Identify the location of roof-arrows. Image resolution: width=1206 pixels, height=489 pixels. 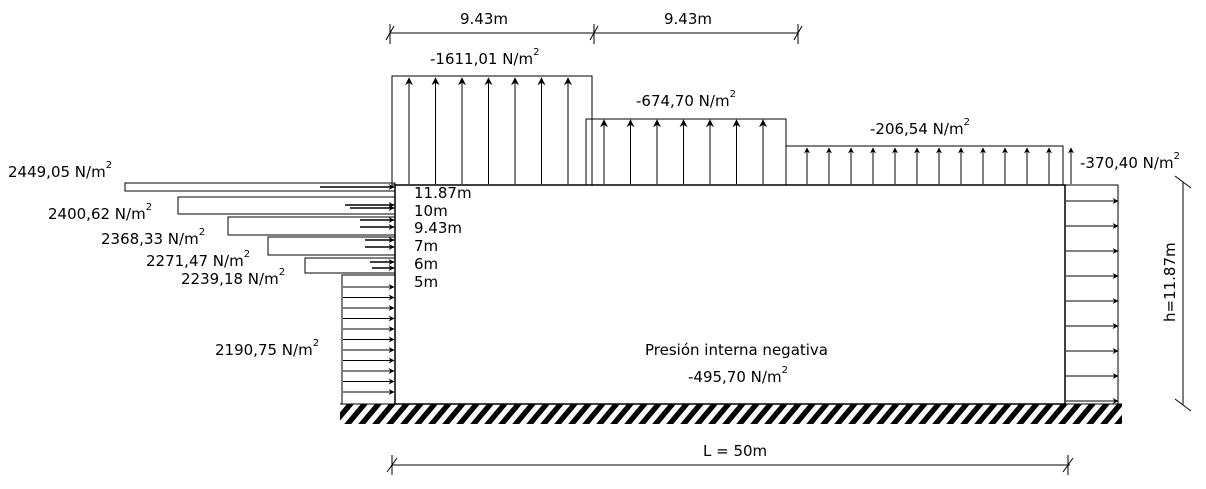
(739, 130).